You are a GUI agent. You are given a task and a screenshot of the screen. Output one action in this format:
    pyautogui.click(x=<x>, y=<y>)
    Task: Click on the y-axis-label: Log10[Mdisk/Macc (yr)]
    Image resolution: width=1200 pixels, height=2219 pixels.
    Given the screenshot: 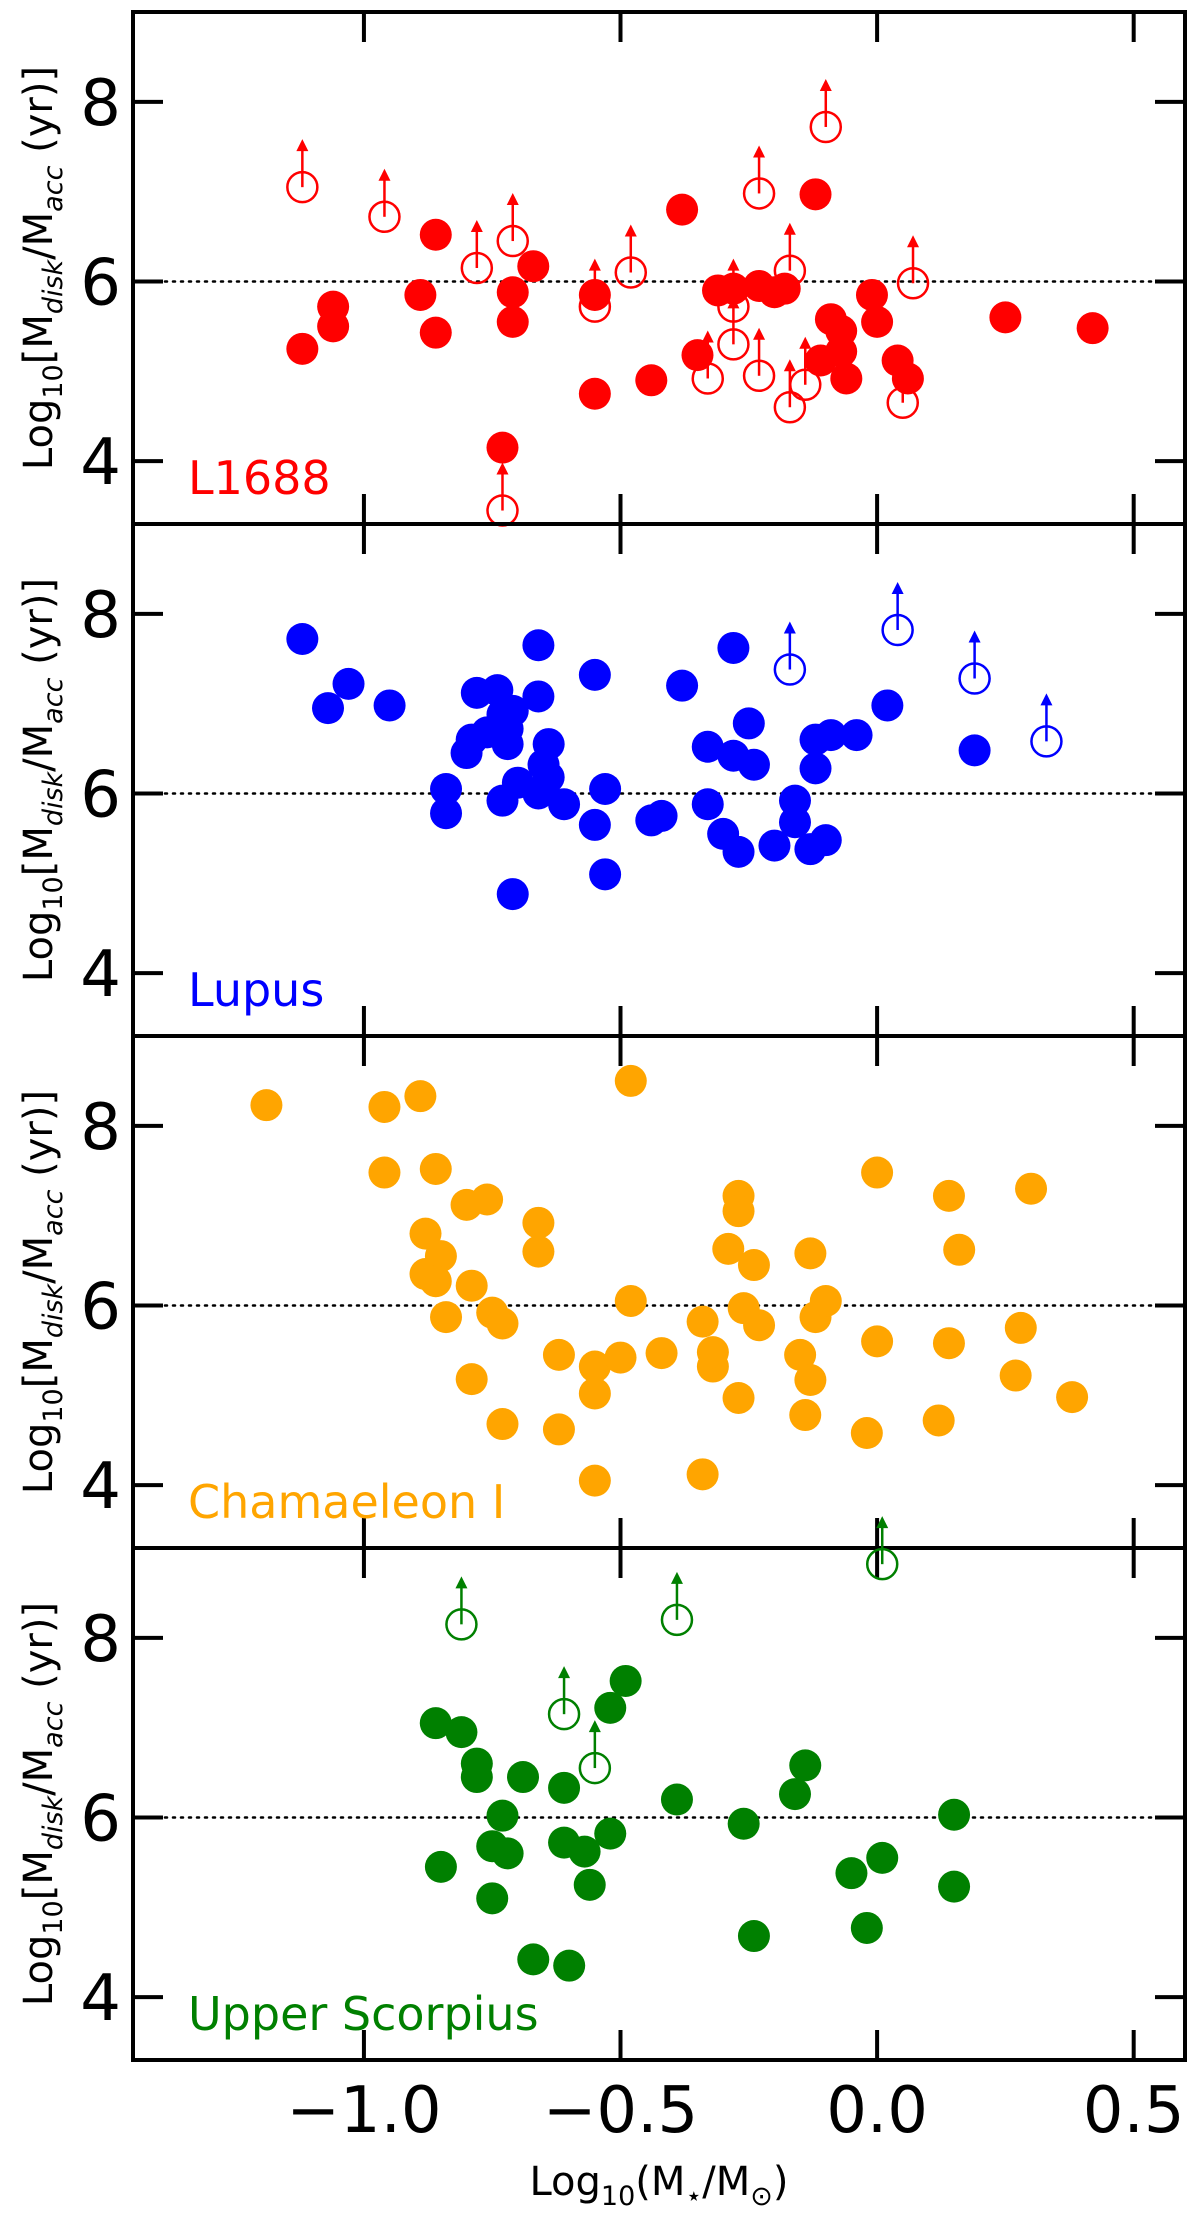 What is the action you would take?
    pyautogui.click(x=42, y=780)
    